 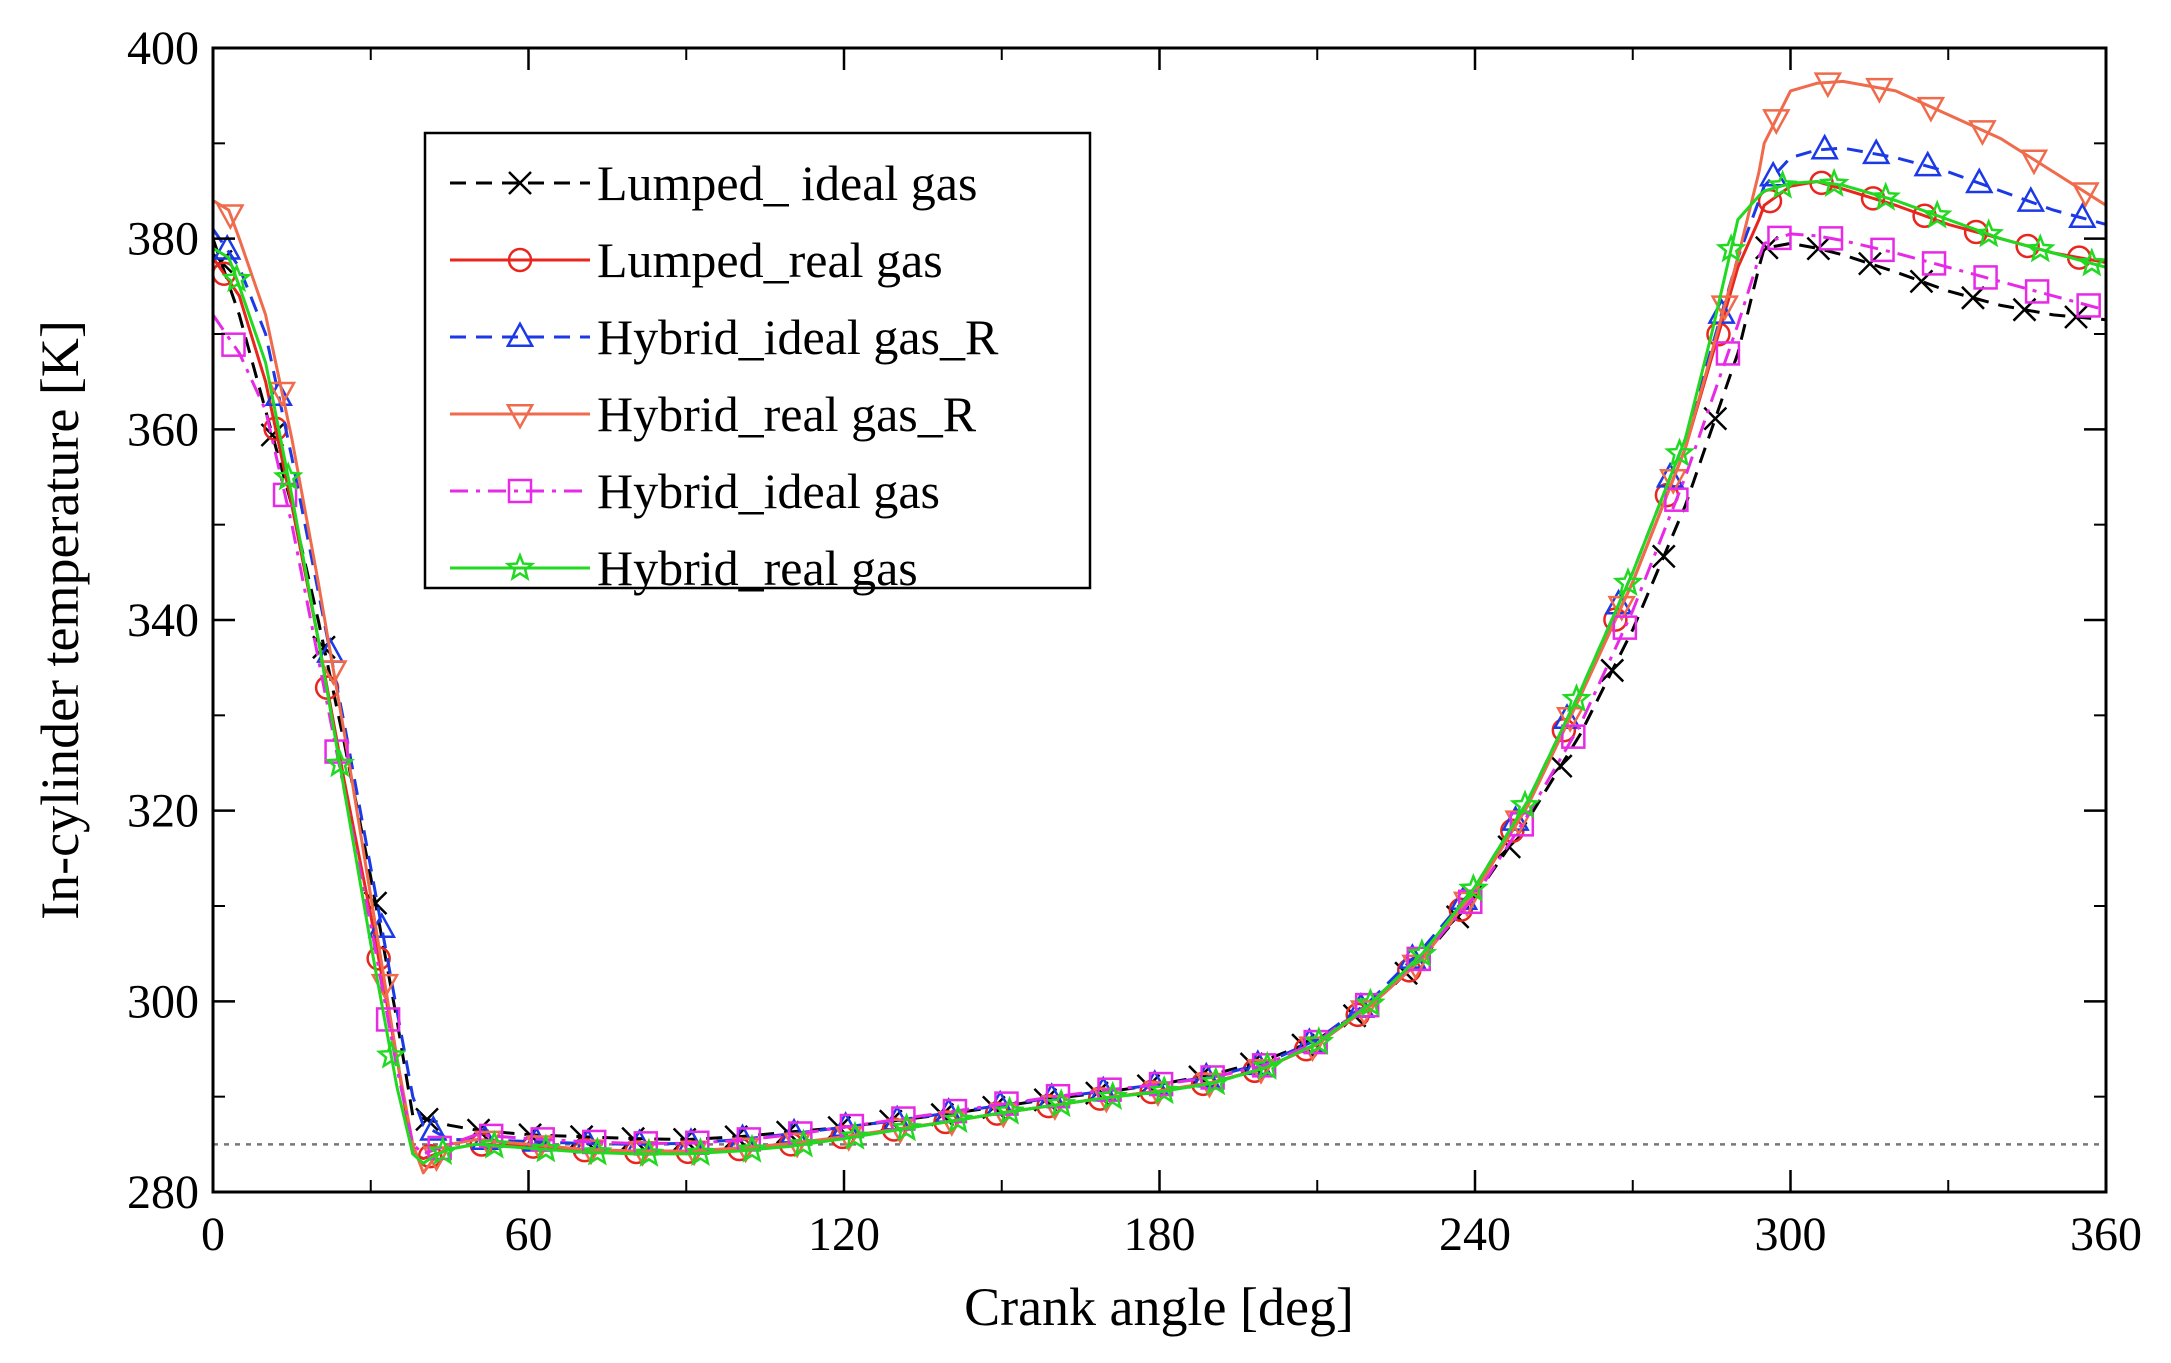 I want to click on legend-label: Hybrid_ideal gas, so click(x=768, y=491).